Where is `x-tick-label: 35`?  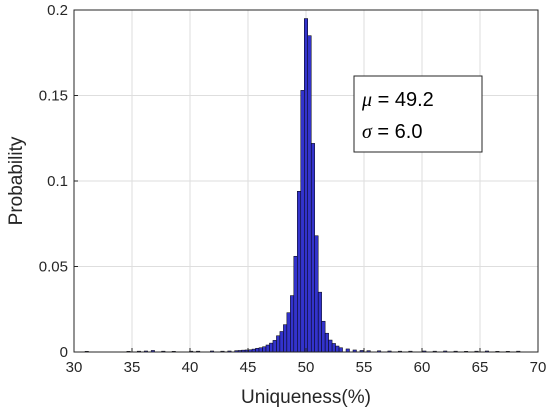 x-tick-label: 35 is located at coordinates (132, 367).